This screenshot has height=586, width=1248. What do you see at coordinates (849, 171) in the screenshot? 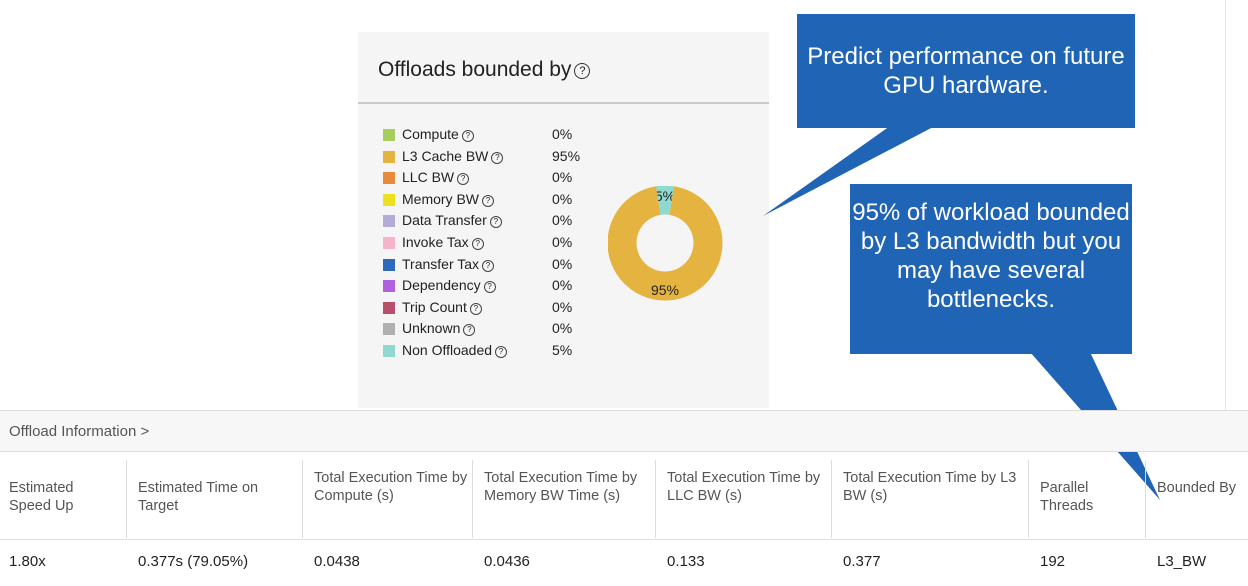
I see `callout-top-pointer` at bounding box center [849, 171].